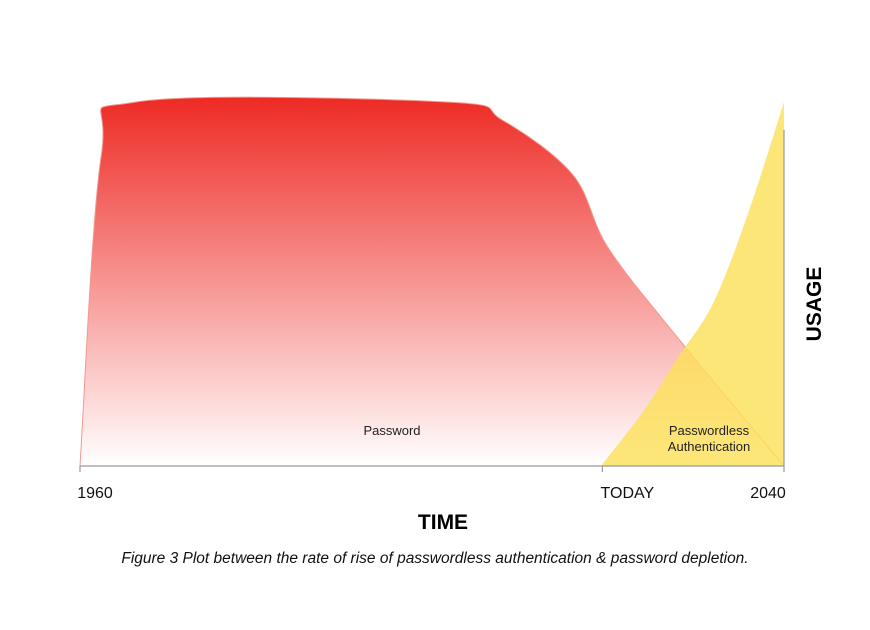 This screenshot has width=870, height=630. I want to click on password-label: Password, so click(391, 430).